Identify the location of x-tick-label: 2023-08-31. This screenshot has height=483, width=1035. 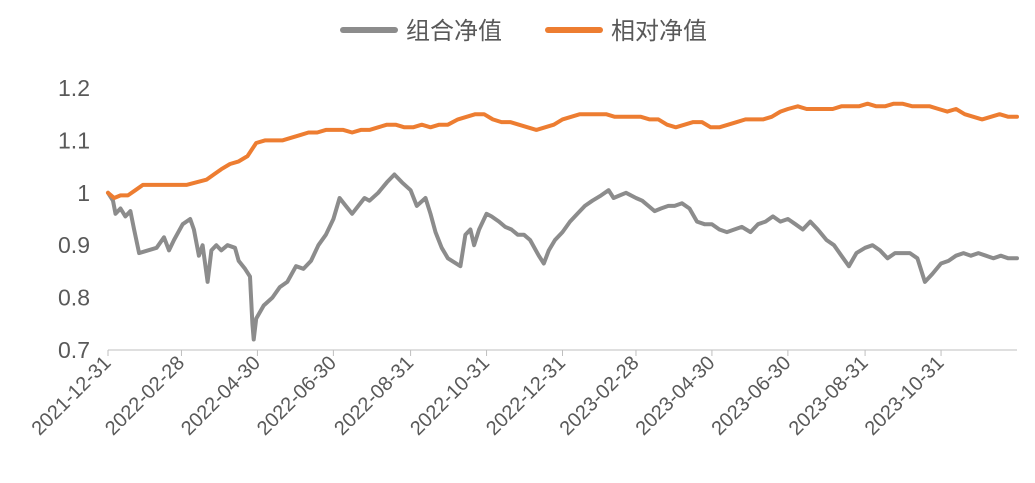
(829, 396).